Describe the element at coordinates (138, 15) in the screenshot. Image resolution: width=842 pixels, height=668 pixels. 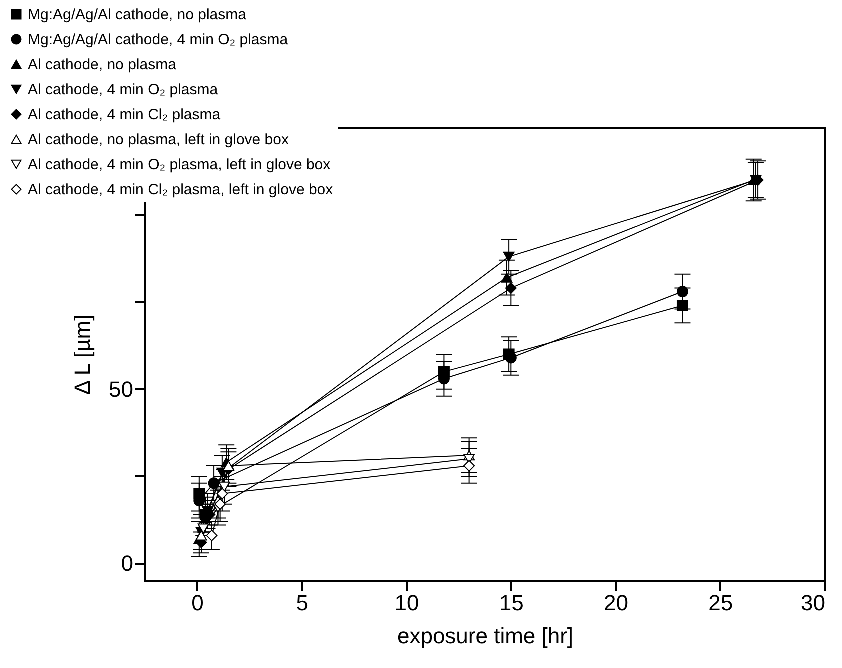
I see `legend-label: Mg:Ag/Ag/Al cathode, no plasma` at that location.